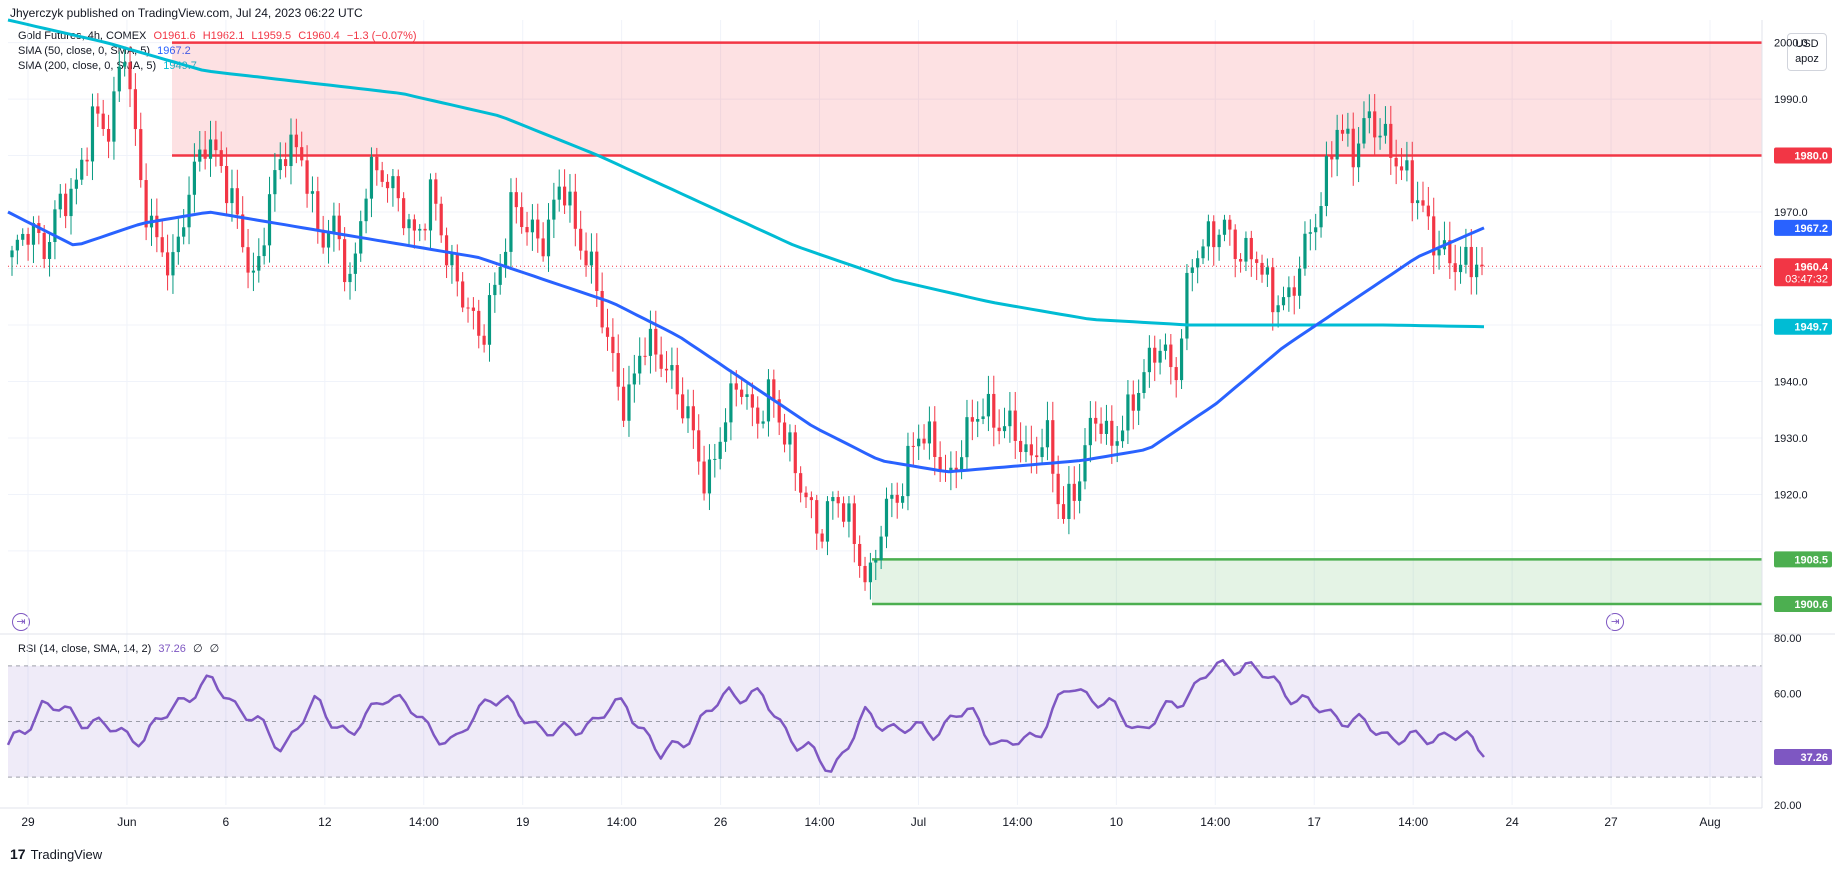 The width and height of the screenshot is (1835, 871). What do you see at coordinates (1811, 157) in the screenshot?
I see `price-badge-value: 1980.0` at bounding box center [1811, 157].